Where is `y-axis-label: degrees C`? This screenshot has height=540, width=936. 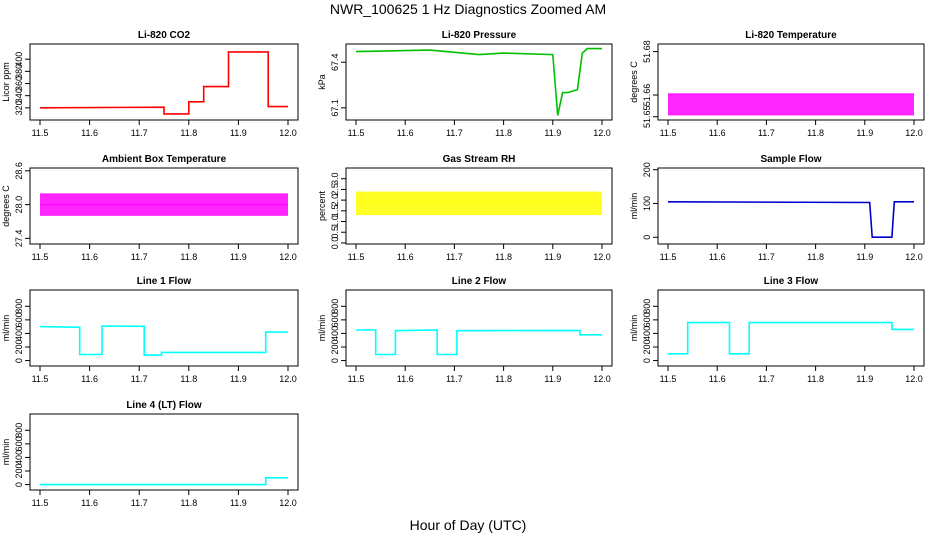
y-axis-label: degrees C is located at coordinates (634, 82).